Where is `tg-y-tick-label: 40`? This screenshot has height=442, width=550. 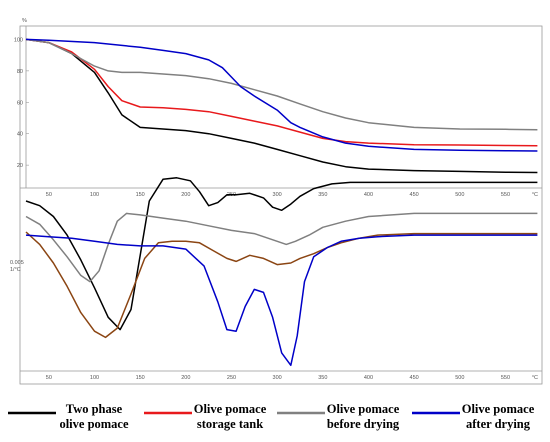
tg-y-tick-label: 40 is located at coordinates (20, 135).